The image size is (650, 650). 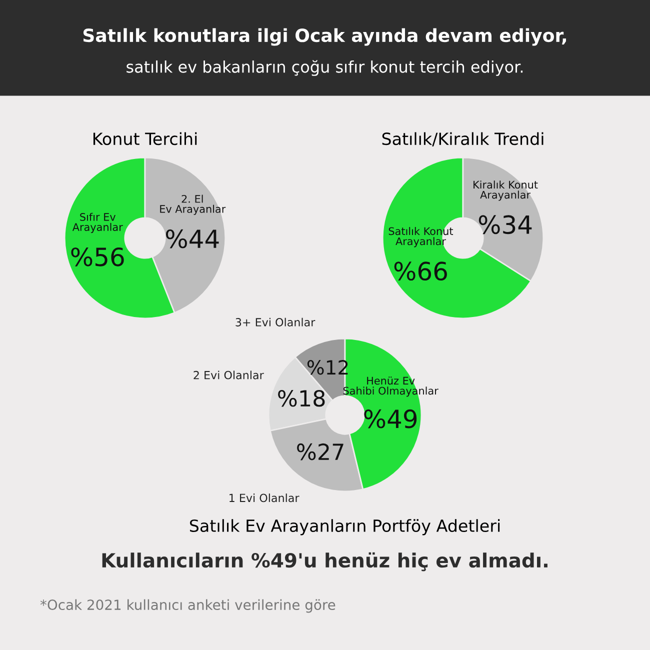 What do you see at coordinates (229, 375) in the screenshot?
I see `slice-label: 2 Evi Olanlar` at bounding box center [229, 375].